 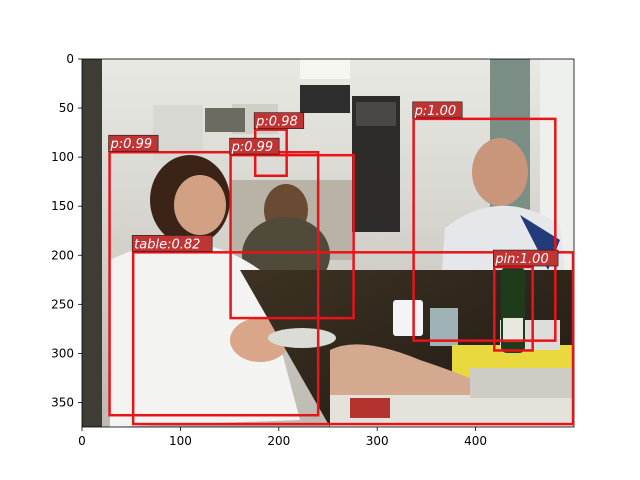 I want to click on y-tick-label: 200, so click(x=62, y=255).